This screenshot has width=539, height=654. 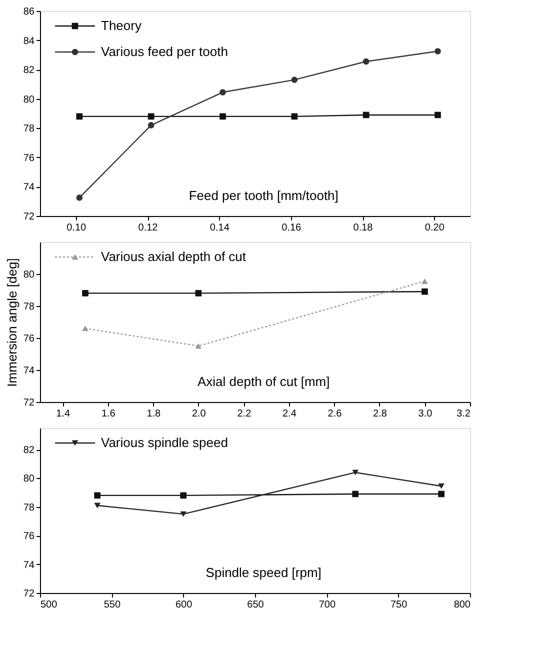 I want to click on x-tick-label: 0.14, so click(x=220, y=228).